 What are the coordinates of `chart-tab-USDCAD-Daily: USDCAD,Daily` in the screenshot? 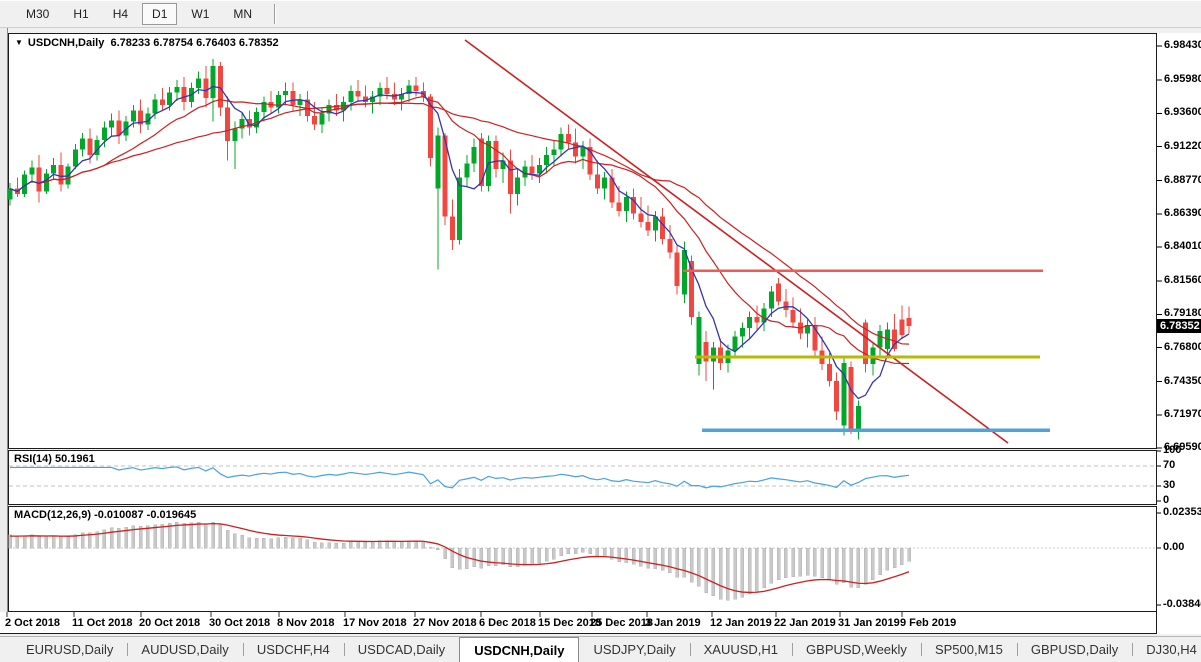 It's located at (401, 649).